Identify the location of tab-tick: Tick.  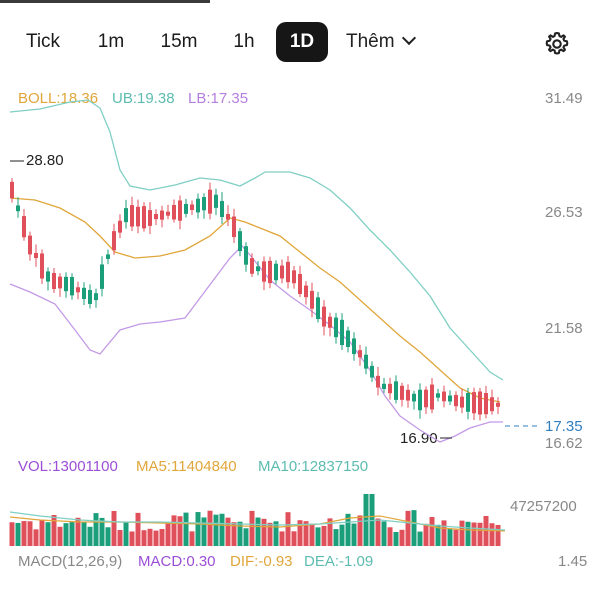
(43, 41).